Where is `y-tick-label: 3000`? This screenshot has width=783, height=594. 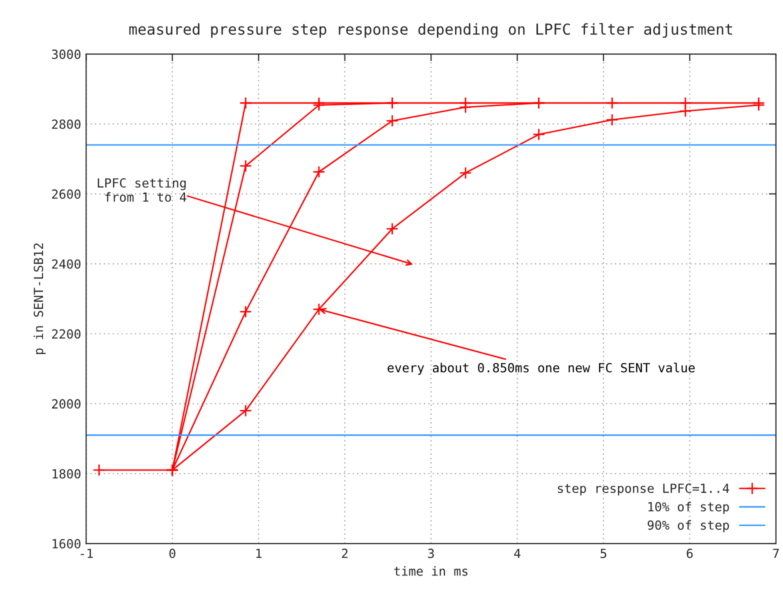 y-tick-label: 3000 is located at coordinates (66, 55).